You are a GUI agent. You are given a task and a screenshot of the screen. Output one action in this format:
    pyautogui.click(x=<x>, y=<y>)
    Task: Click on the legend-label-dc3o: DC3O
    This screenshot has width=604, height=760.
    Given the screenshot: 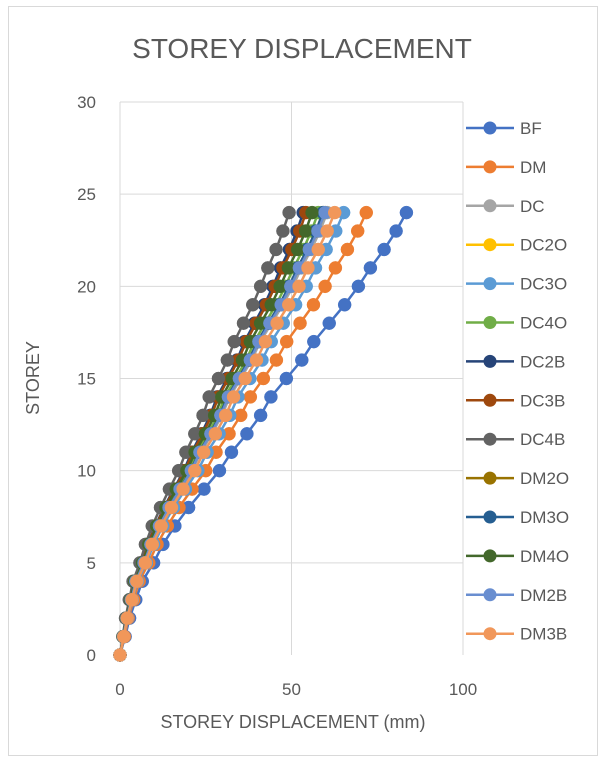 What is the action you would take?
    pyautogui.click(x=543, y=284)
    